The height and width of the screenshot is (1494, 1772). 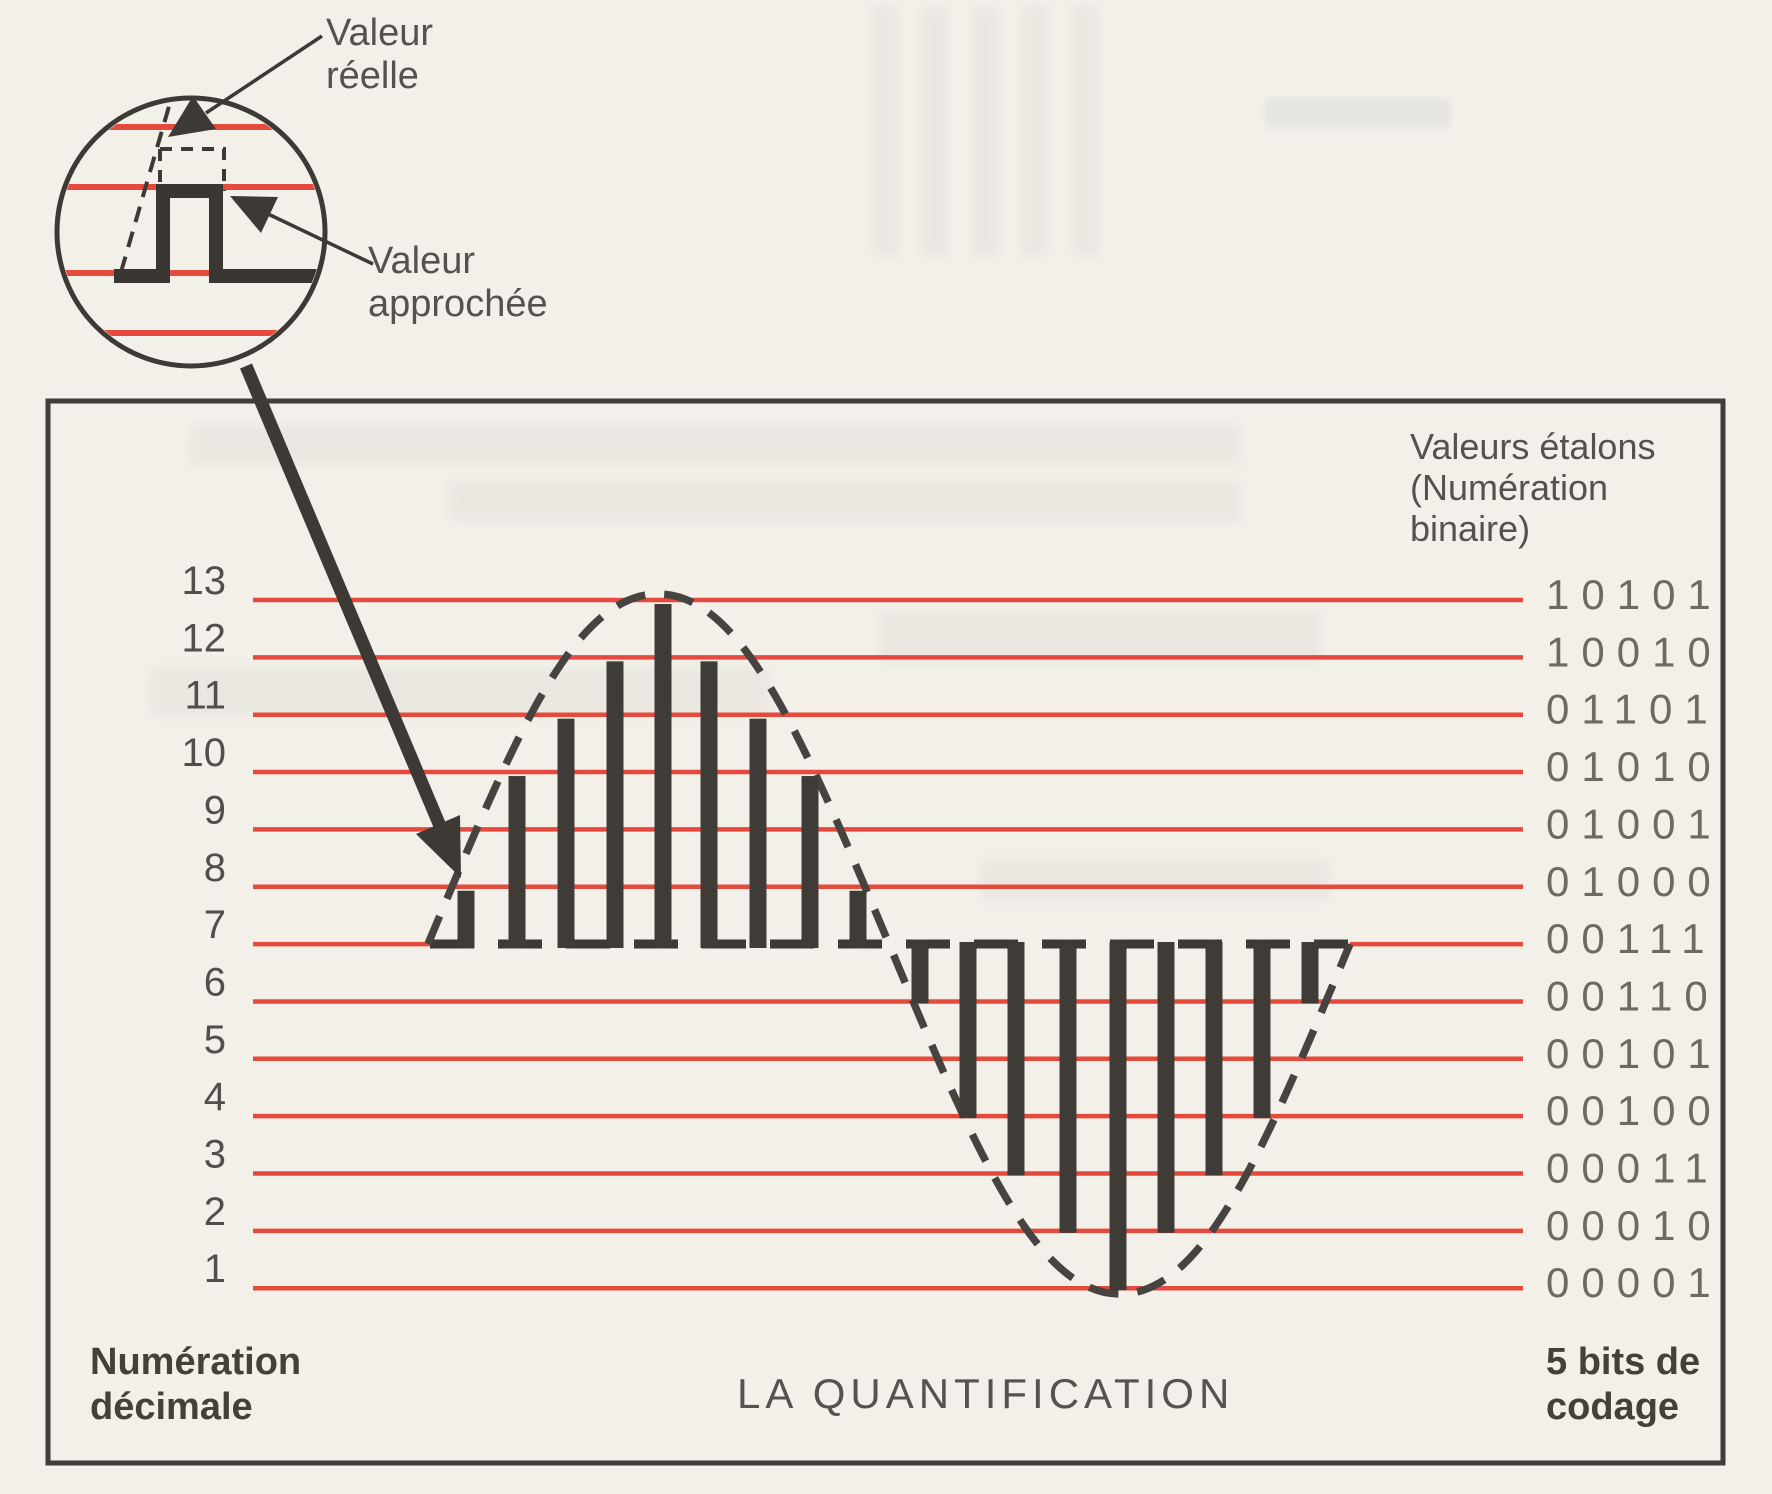 I want to click on decimal-axis-title-line2: décimale, so click(x=171, y=1407).